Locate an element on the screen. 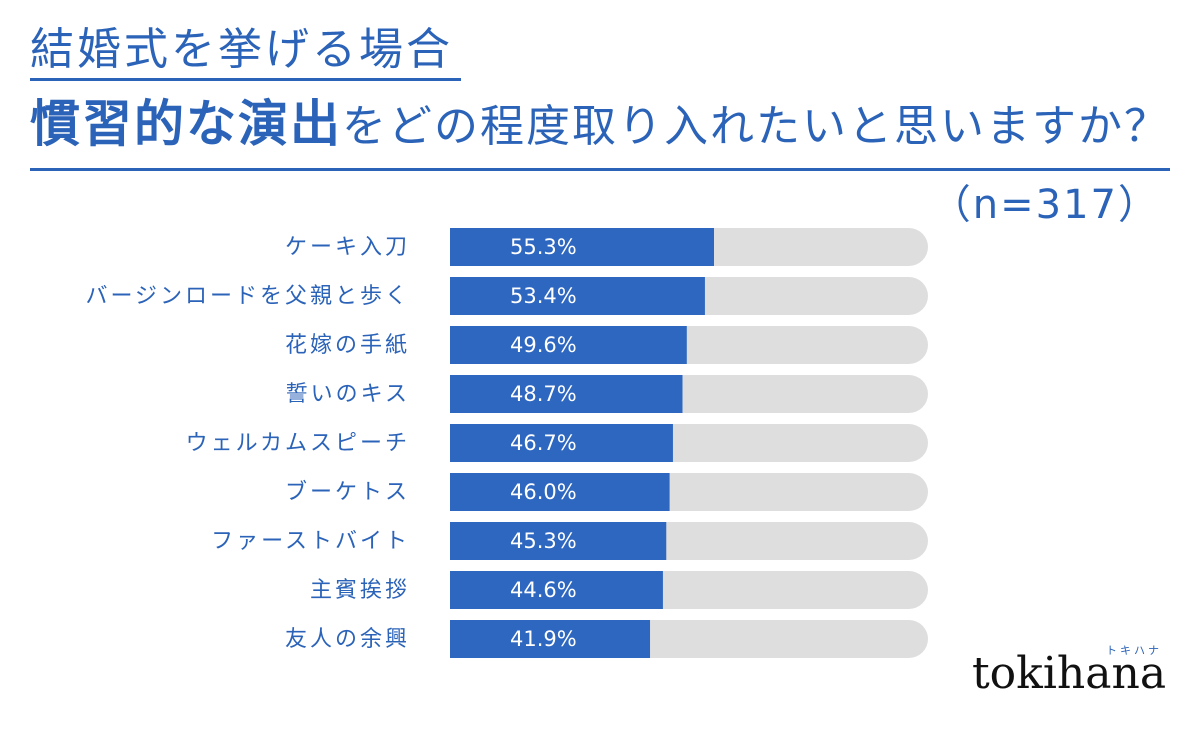 This screenshot has width=1200, height=732. category-label: 友人の余興 is located at coordinates (347, 639).